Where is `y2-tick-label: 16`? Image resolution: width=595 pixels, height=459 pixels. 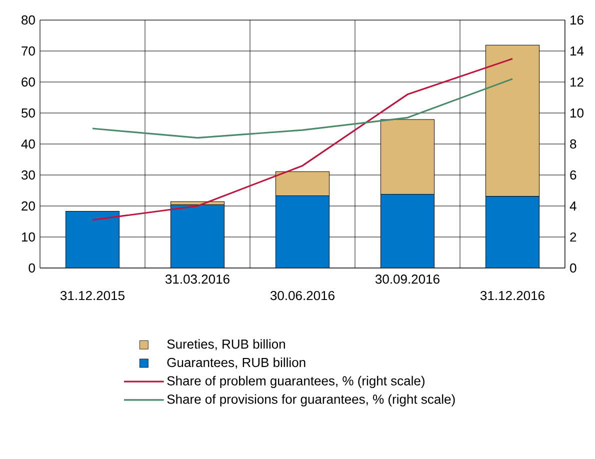
y2-tick-label: 16 is located at coordinates (577, 20).